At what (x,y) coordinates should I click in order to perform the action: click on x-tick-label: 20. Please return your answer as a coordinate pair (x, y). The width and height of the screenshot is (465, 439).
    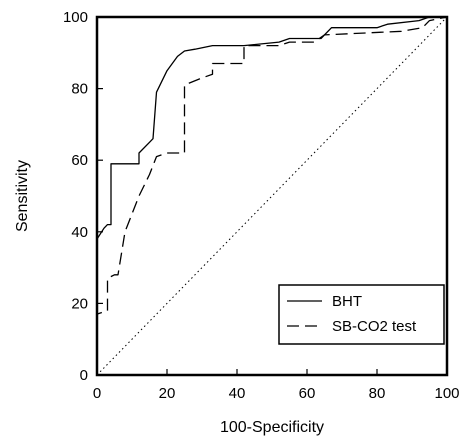
    Looking at the image, I should click on (167, 393).